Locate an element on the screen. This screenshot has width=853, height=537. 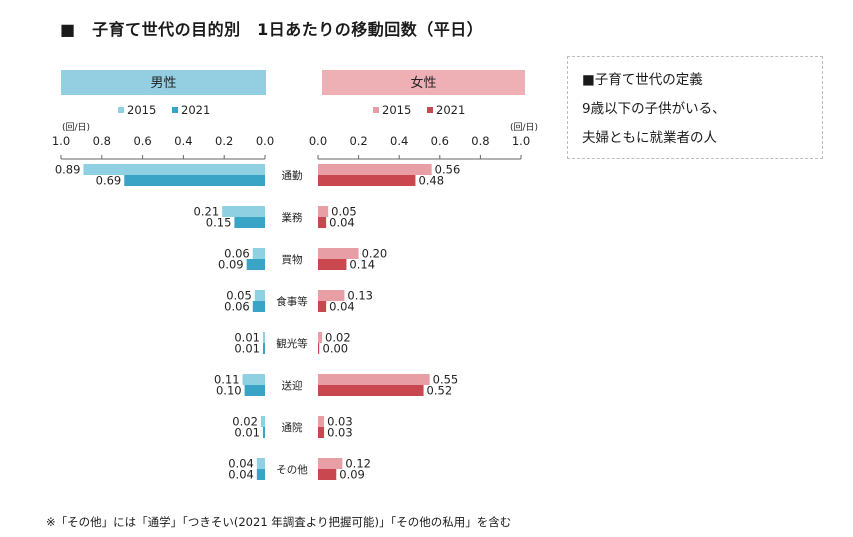
tick-label-female-4: 0.8 is located at coordinates (480, 141).